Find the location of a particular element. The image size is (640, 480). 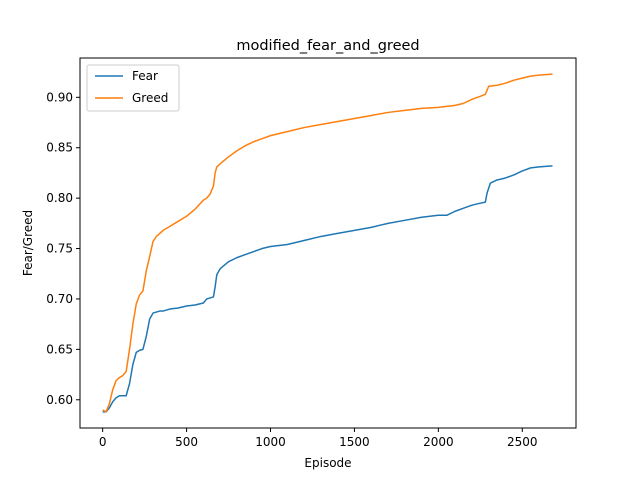

y-tick-label: 0.65 is located at coordinates (59, 349).